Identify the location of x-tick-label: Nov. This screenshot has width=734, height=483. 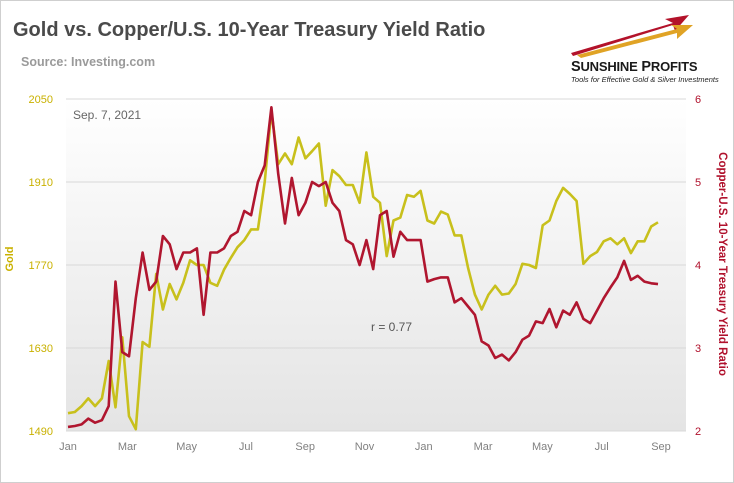
(365, 447).